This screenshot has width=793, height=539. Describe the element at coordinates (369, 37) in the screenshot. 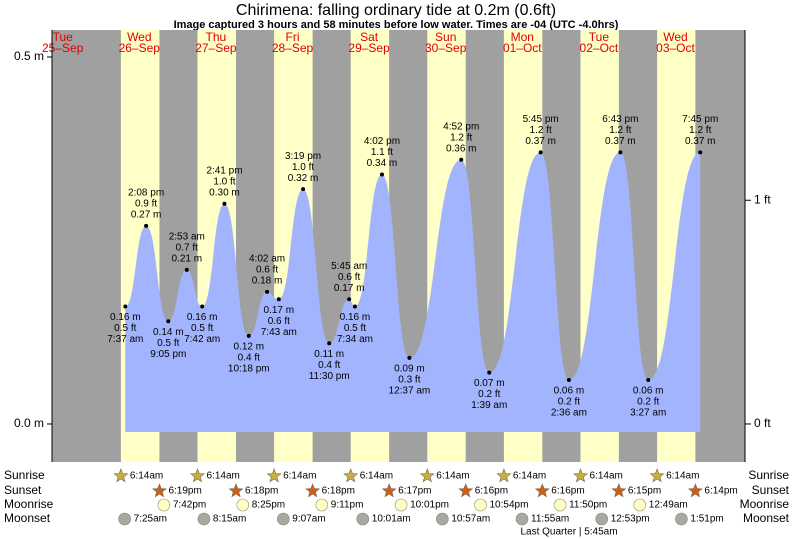

I see `day-label: Sat` at that location.